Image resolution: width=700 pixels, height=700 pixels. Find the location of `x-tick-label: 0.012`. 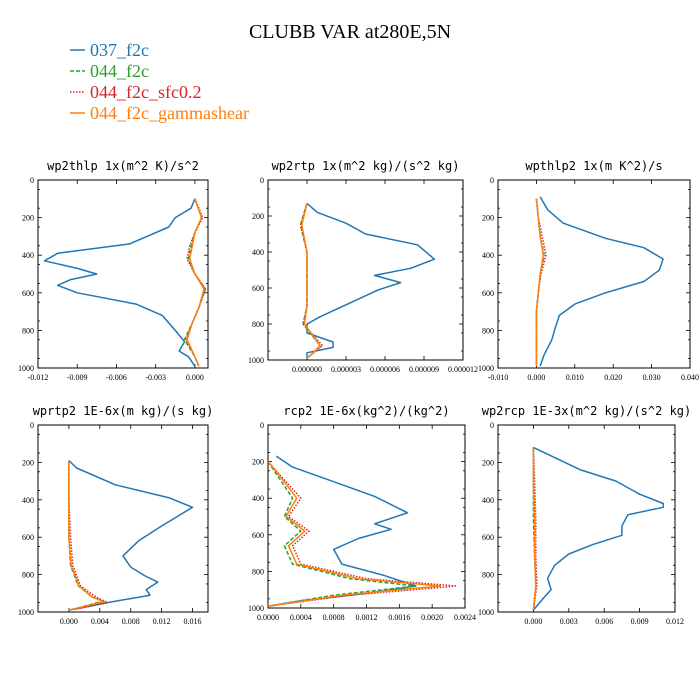

x-tick-label: 0.012 is located at coordinates (675, 621).